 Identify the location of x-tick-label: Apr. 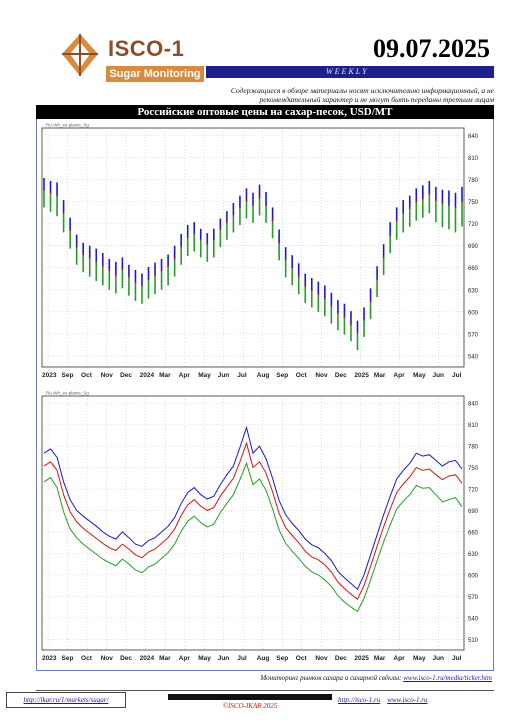
(185, 375).